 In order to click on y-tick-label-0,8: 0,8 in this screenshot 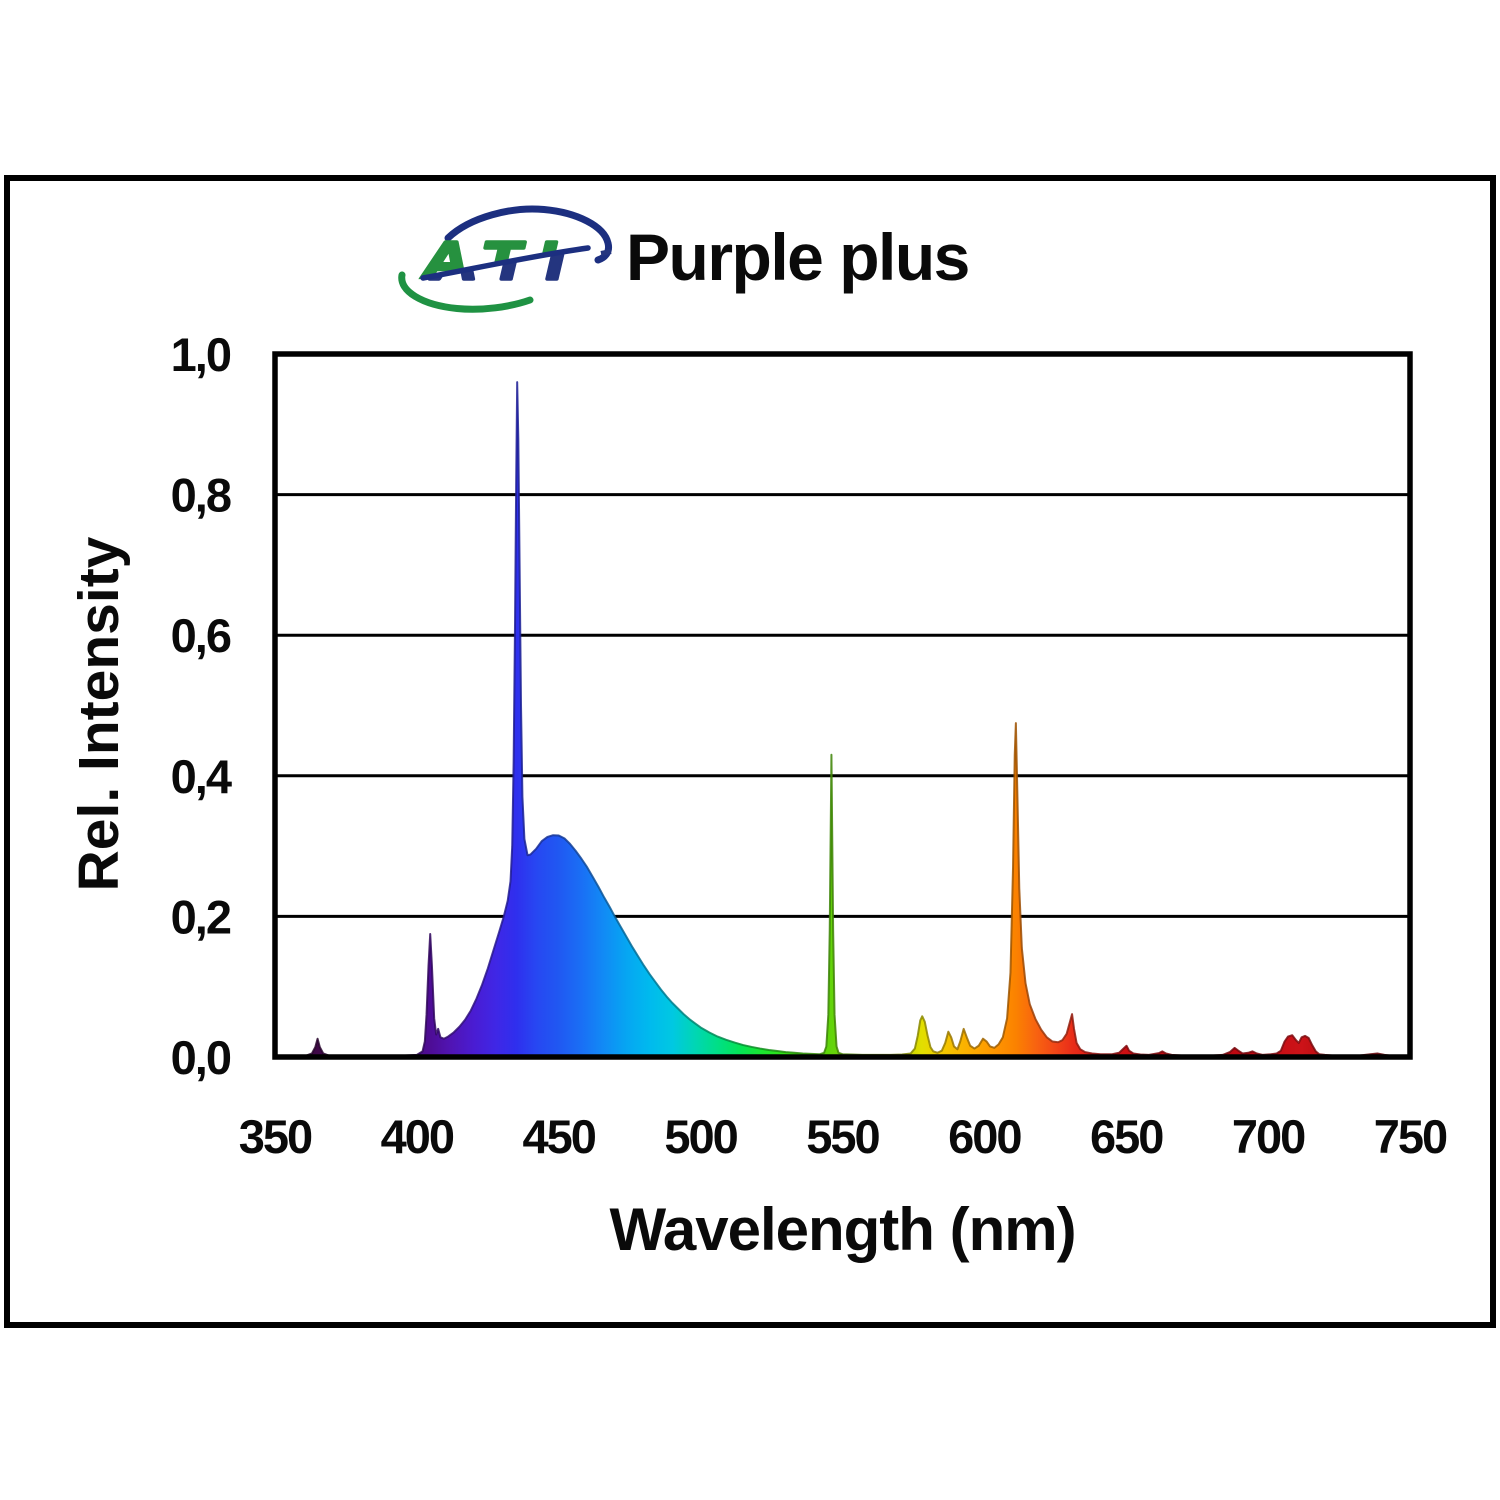, I will do `click(201, 495)`.